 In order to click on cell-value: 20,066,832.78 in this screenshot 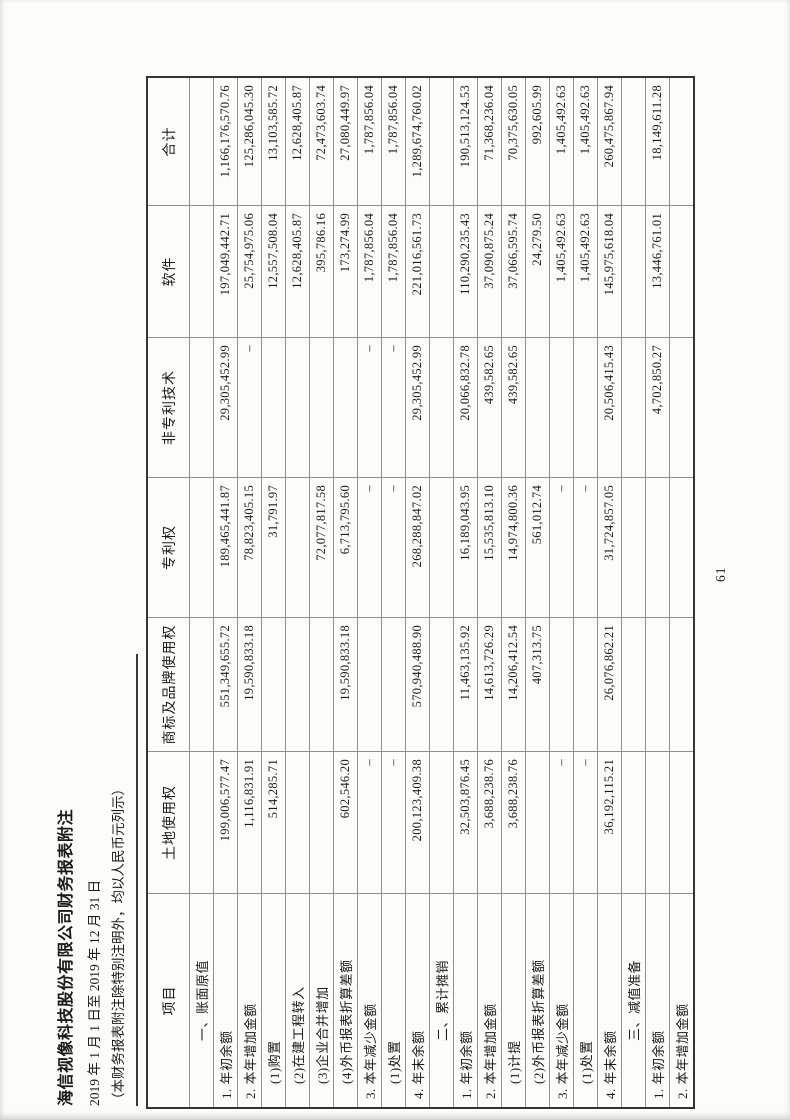, I will do `click(465, 407)`.